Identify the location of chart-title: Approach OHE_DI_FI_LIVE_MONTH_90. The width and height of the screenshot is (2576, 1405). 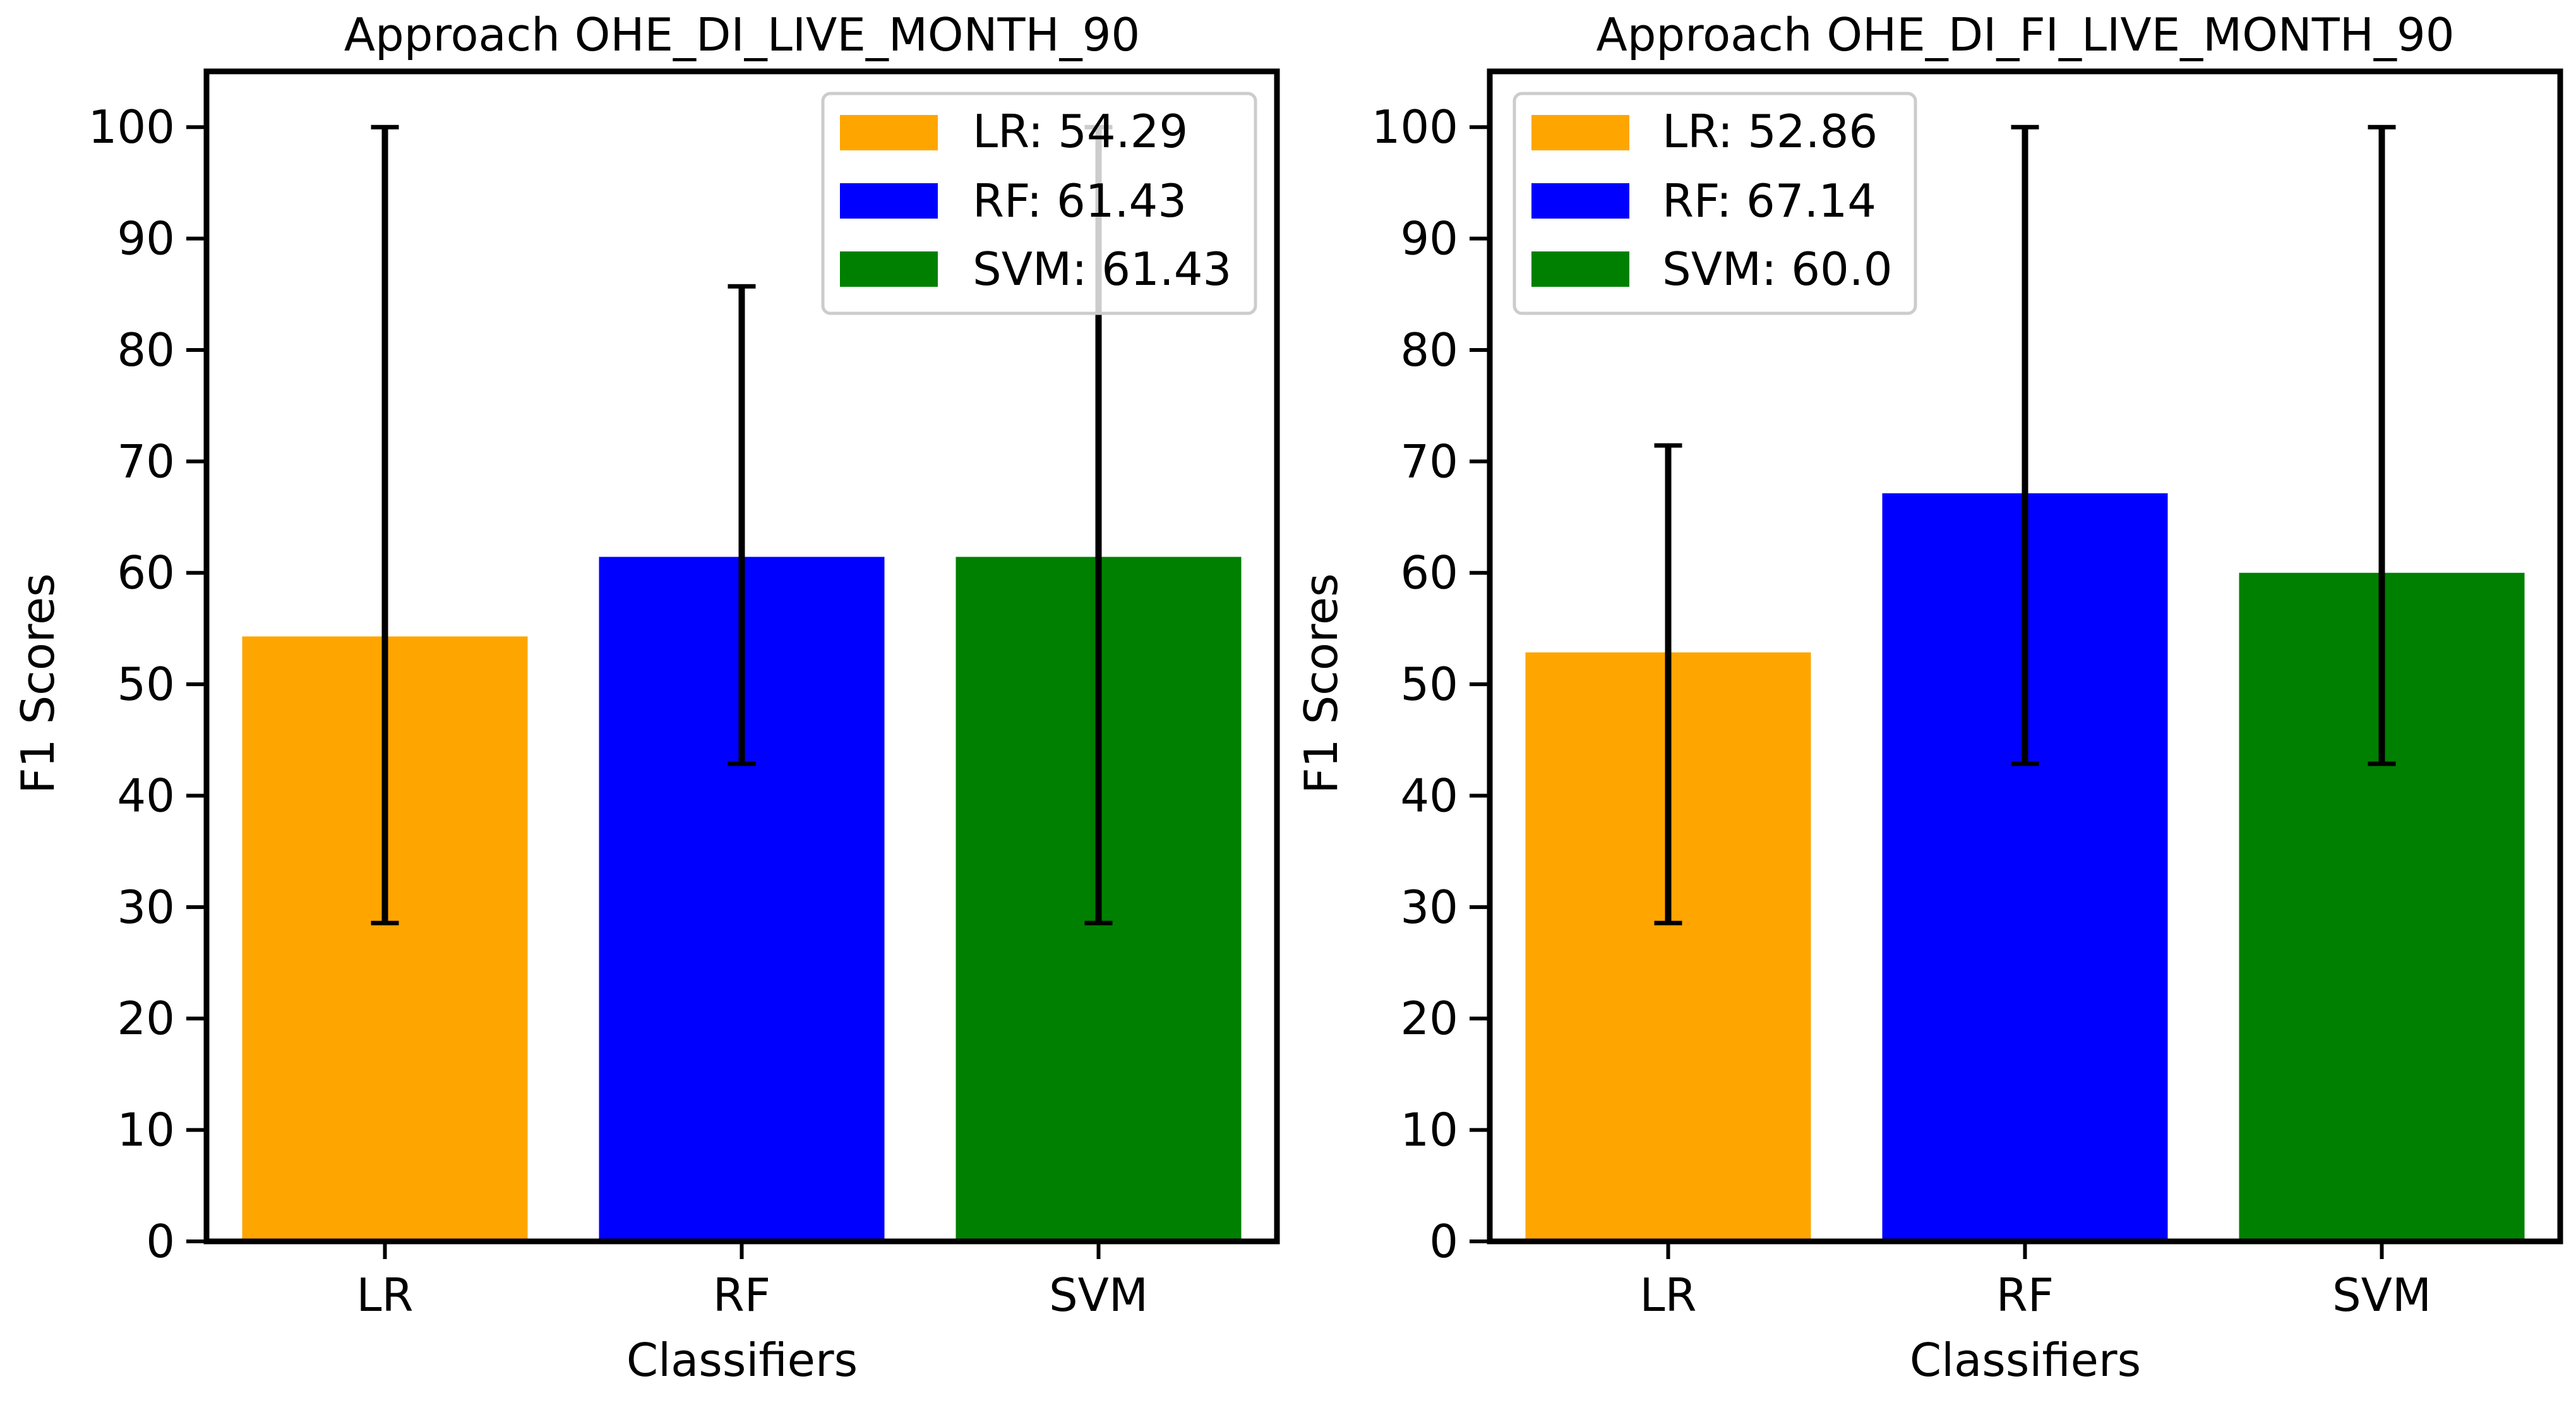
(2025, 34).